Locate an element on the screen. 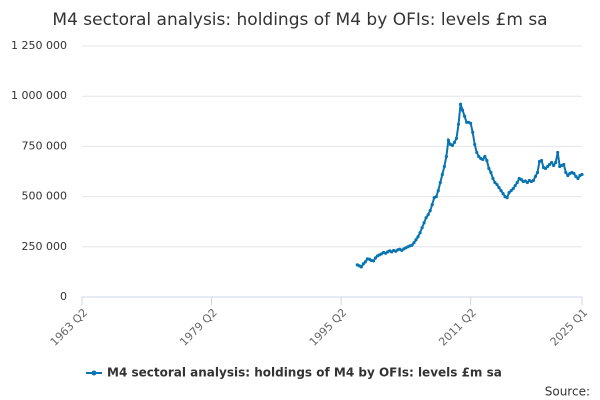 The height and width of the screenshot is (400, 600). legend-marker is located at coordinates (94, 373).